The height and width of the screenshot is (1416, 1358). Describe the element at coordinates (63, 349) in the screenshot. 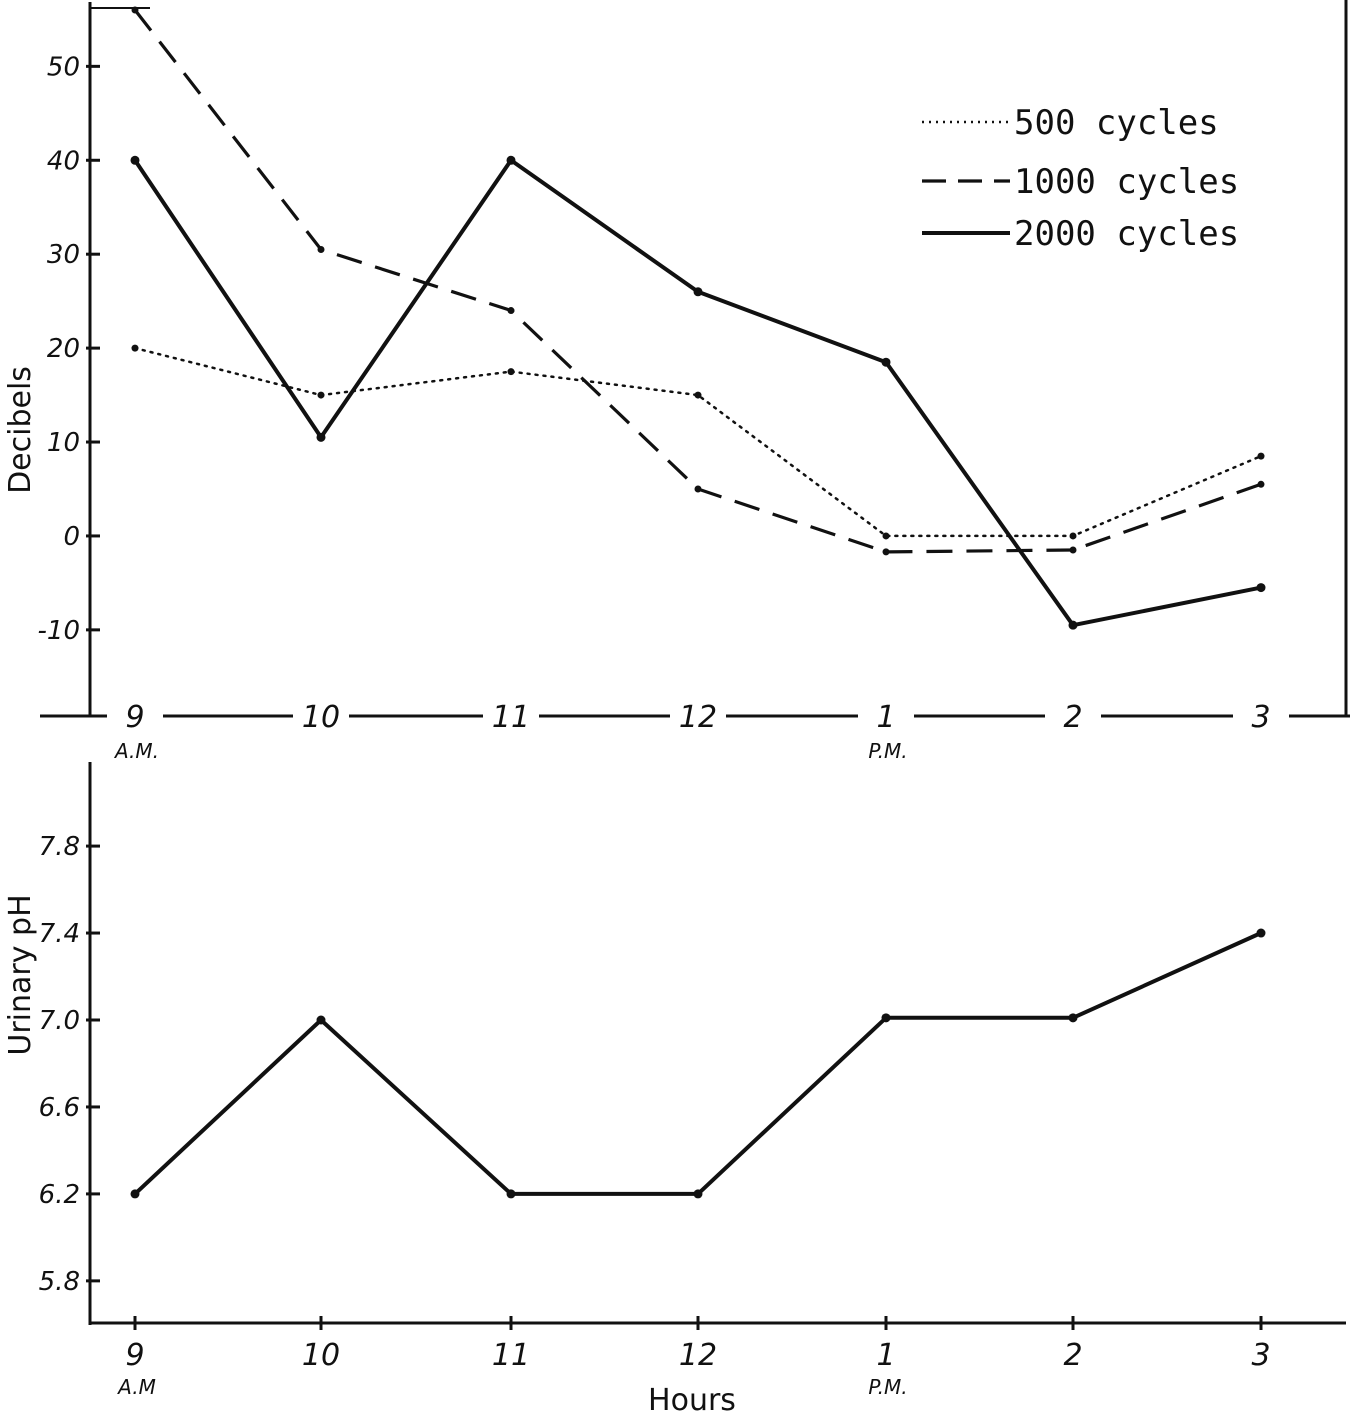

I see `y-tick-label: 20` at that location.